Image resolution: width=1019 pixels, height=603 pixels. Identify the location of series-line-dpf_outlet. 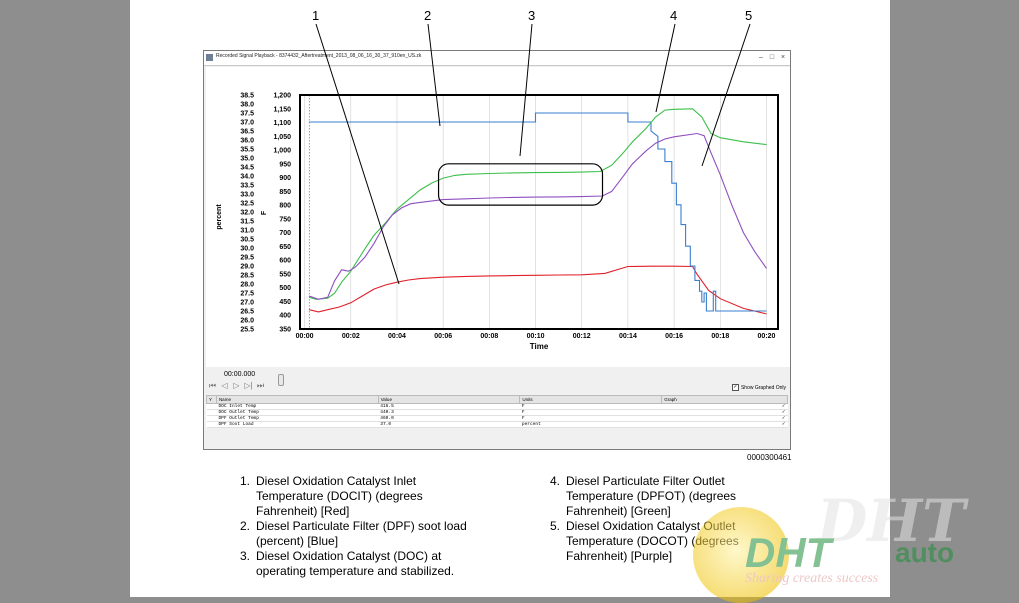
(538, 204).